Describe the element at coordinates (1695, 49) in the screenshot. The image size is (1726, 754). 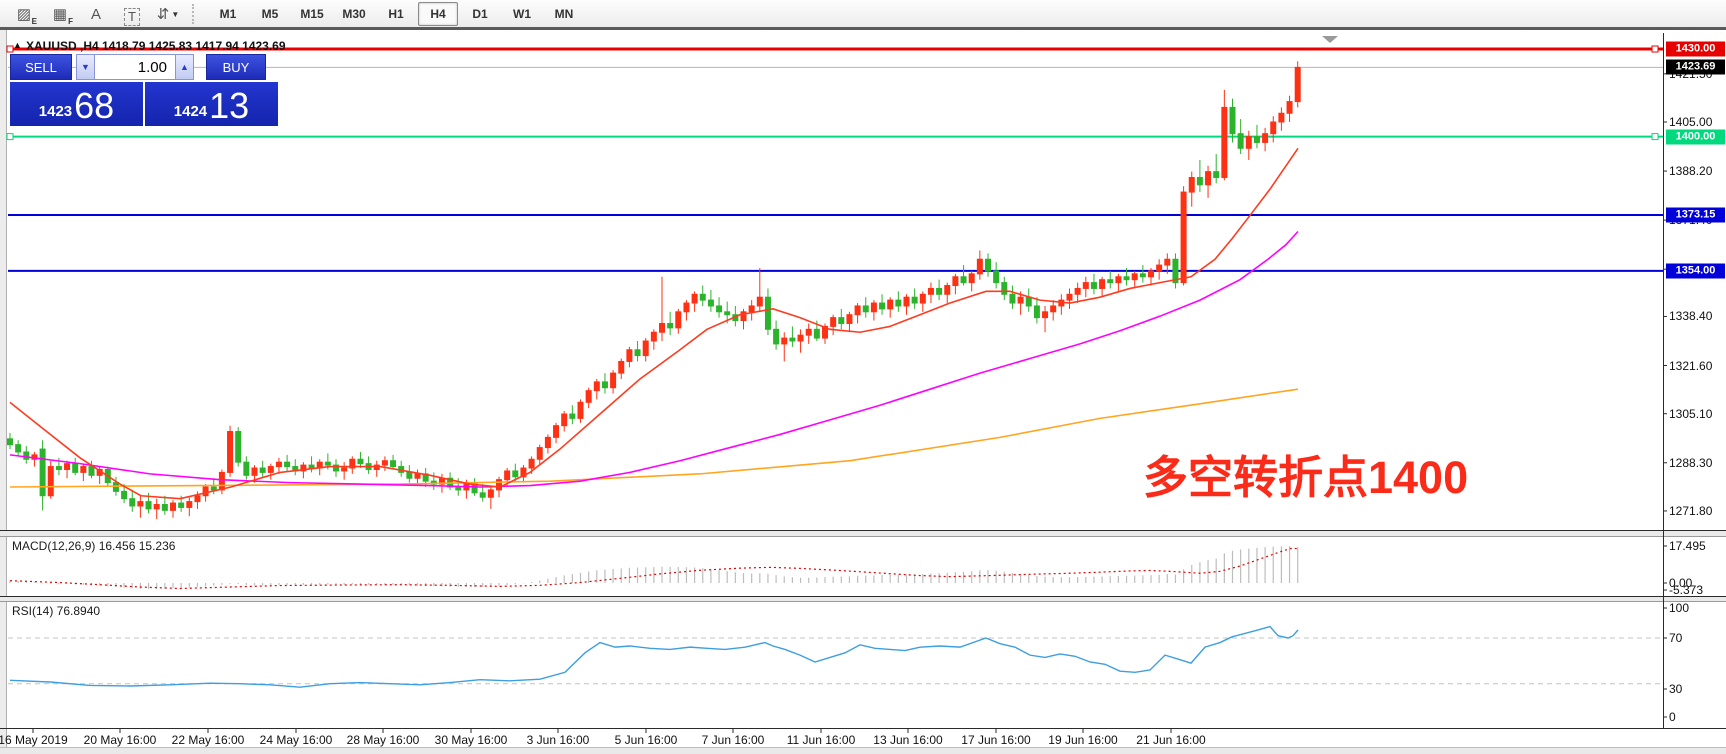
I see `price-level-badge: 1430.00` at that location.